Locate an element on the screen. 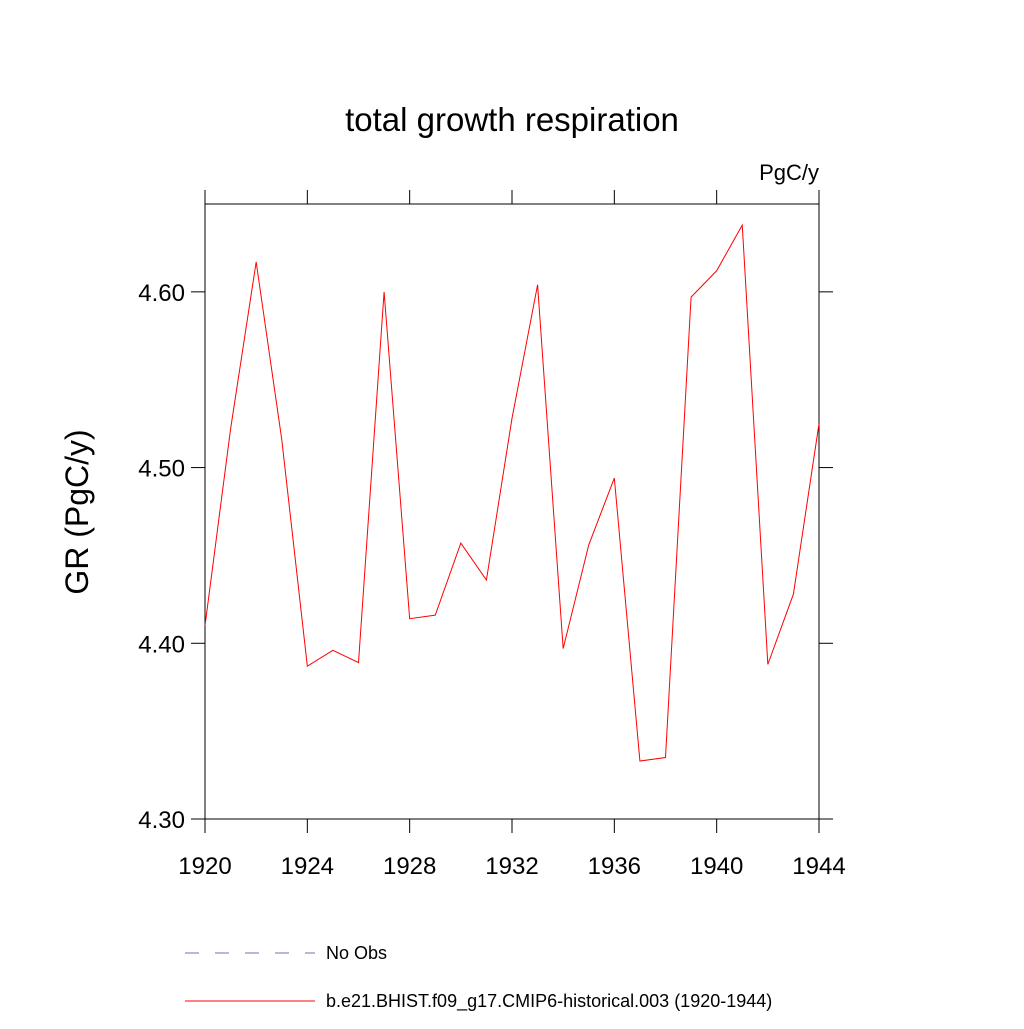  x-tick-label: 1924 is located at coordinates (307, 866).